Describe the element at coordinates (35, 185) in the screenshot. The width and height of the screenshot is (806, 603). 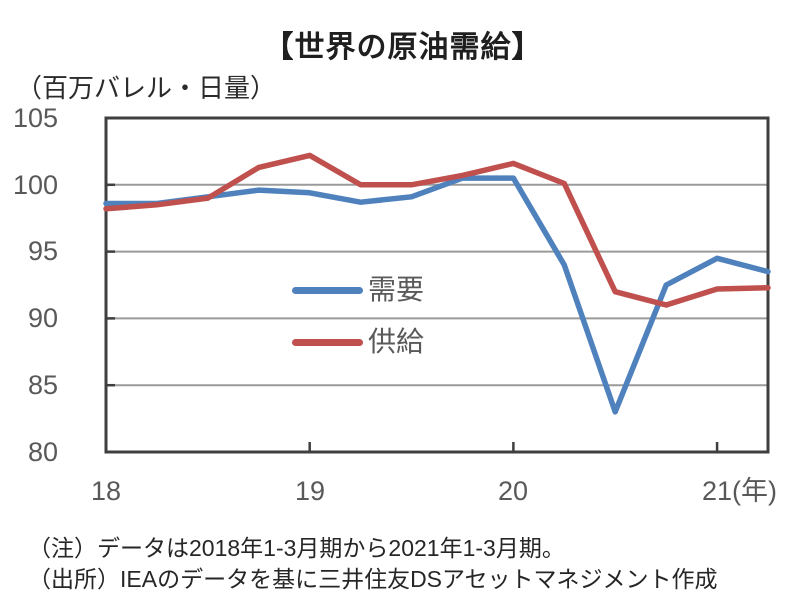
I see `y-tick-label: 100` at that location.